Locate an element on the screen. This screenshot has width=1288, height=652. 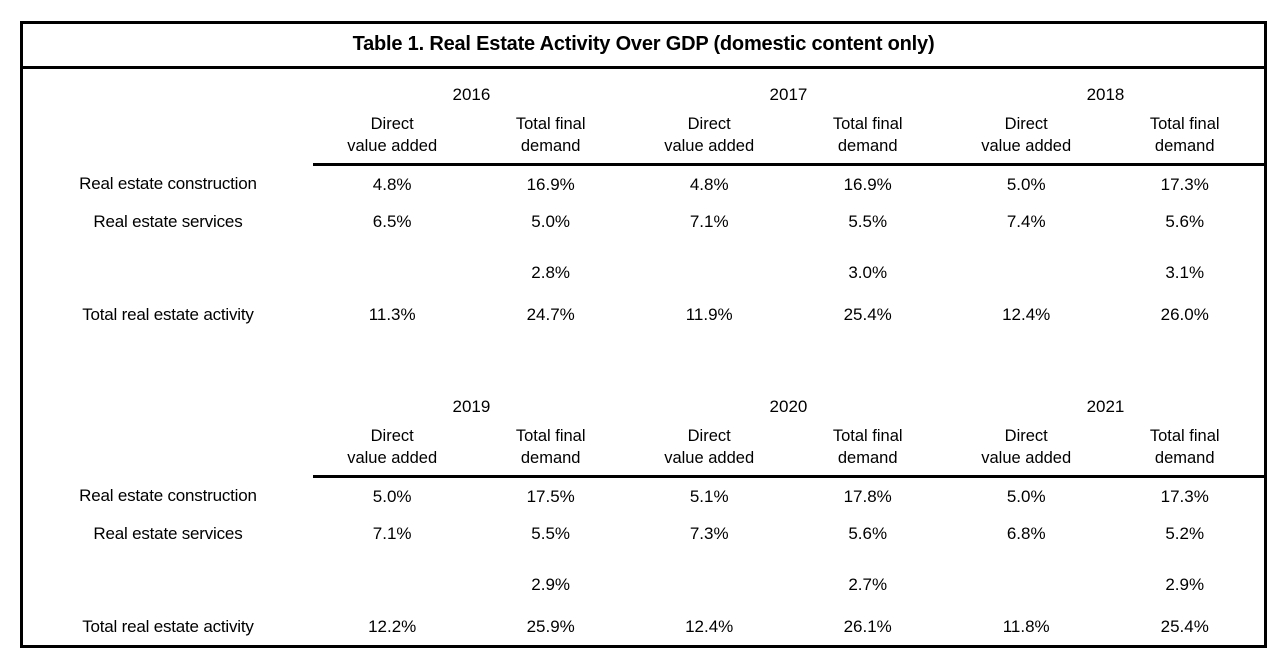
data-cell: 6.8% is located at coordinates (1026, 533).